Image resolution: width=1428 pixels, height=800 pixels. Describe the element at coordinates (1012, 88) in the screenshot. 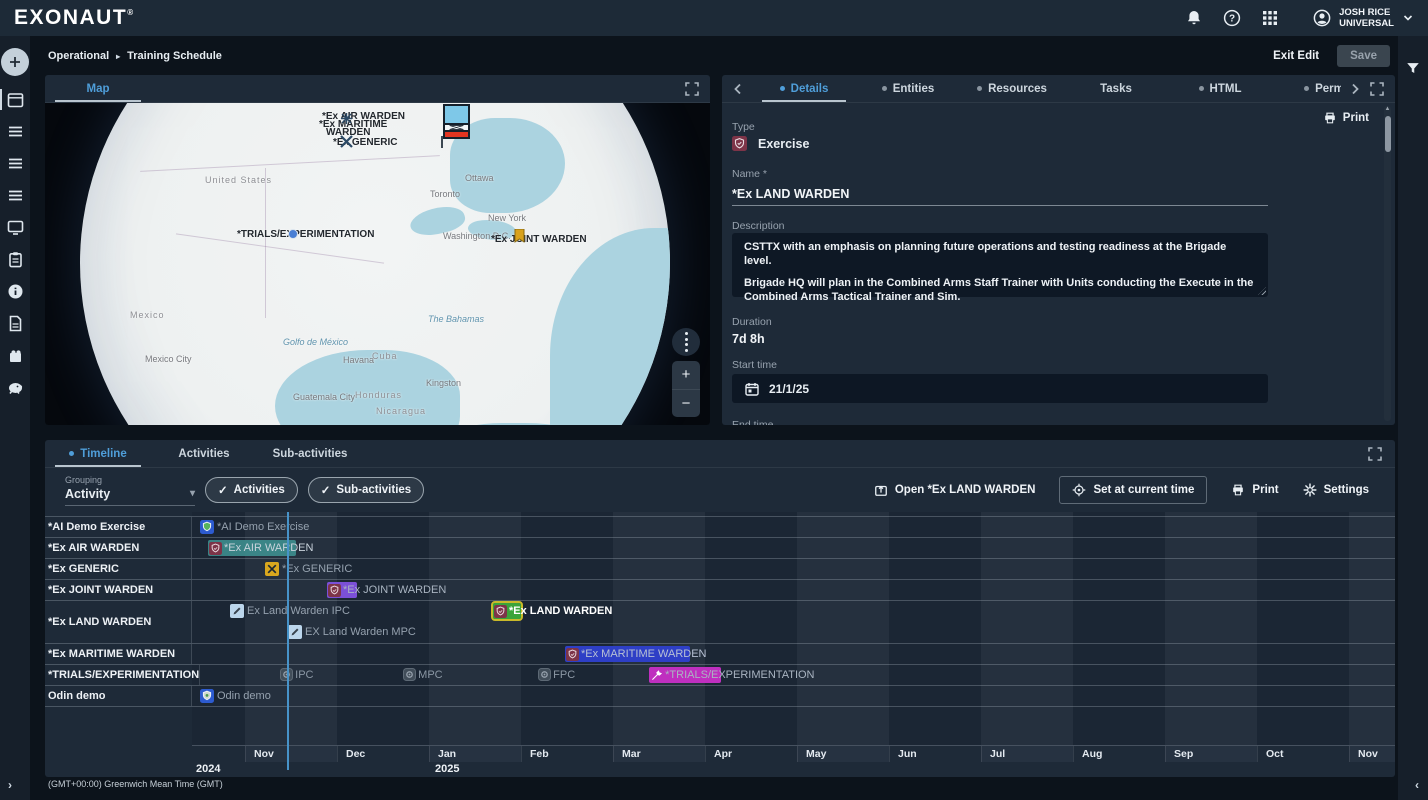

I see `tab-resources: Resources` at that location.